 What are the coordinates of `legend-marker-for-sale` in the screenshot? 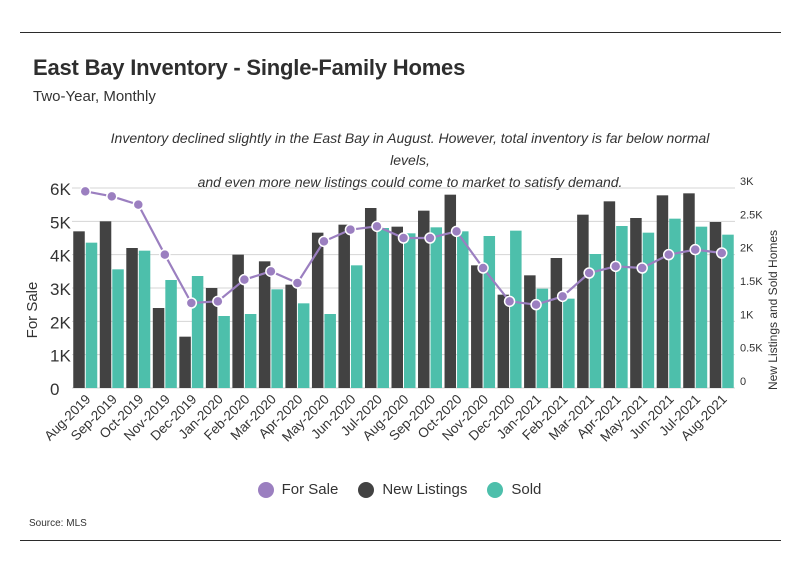 It's located at (265, 489).